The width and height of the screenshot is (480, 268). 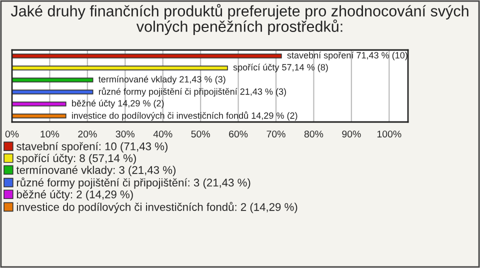 I want to click on x-tick-label: 20%, so click(x=87, y=134).